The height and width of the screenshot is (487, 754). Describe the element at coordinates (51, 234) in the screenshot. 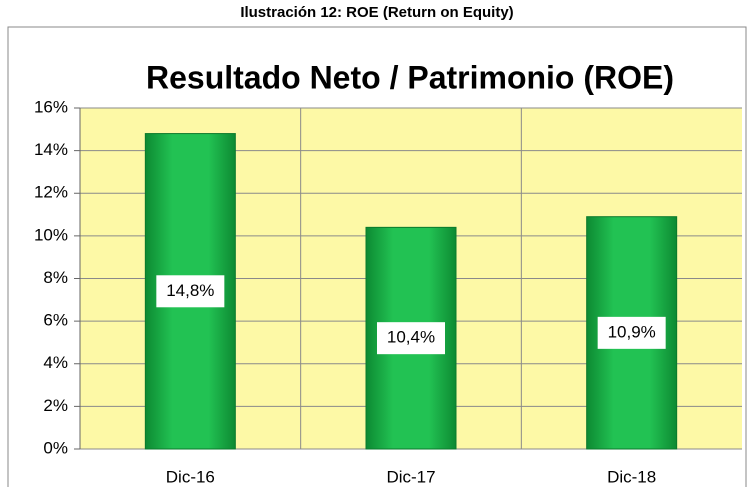

I see `y-tick-label: 10%` at that location.